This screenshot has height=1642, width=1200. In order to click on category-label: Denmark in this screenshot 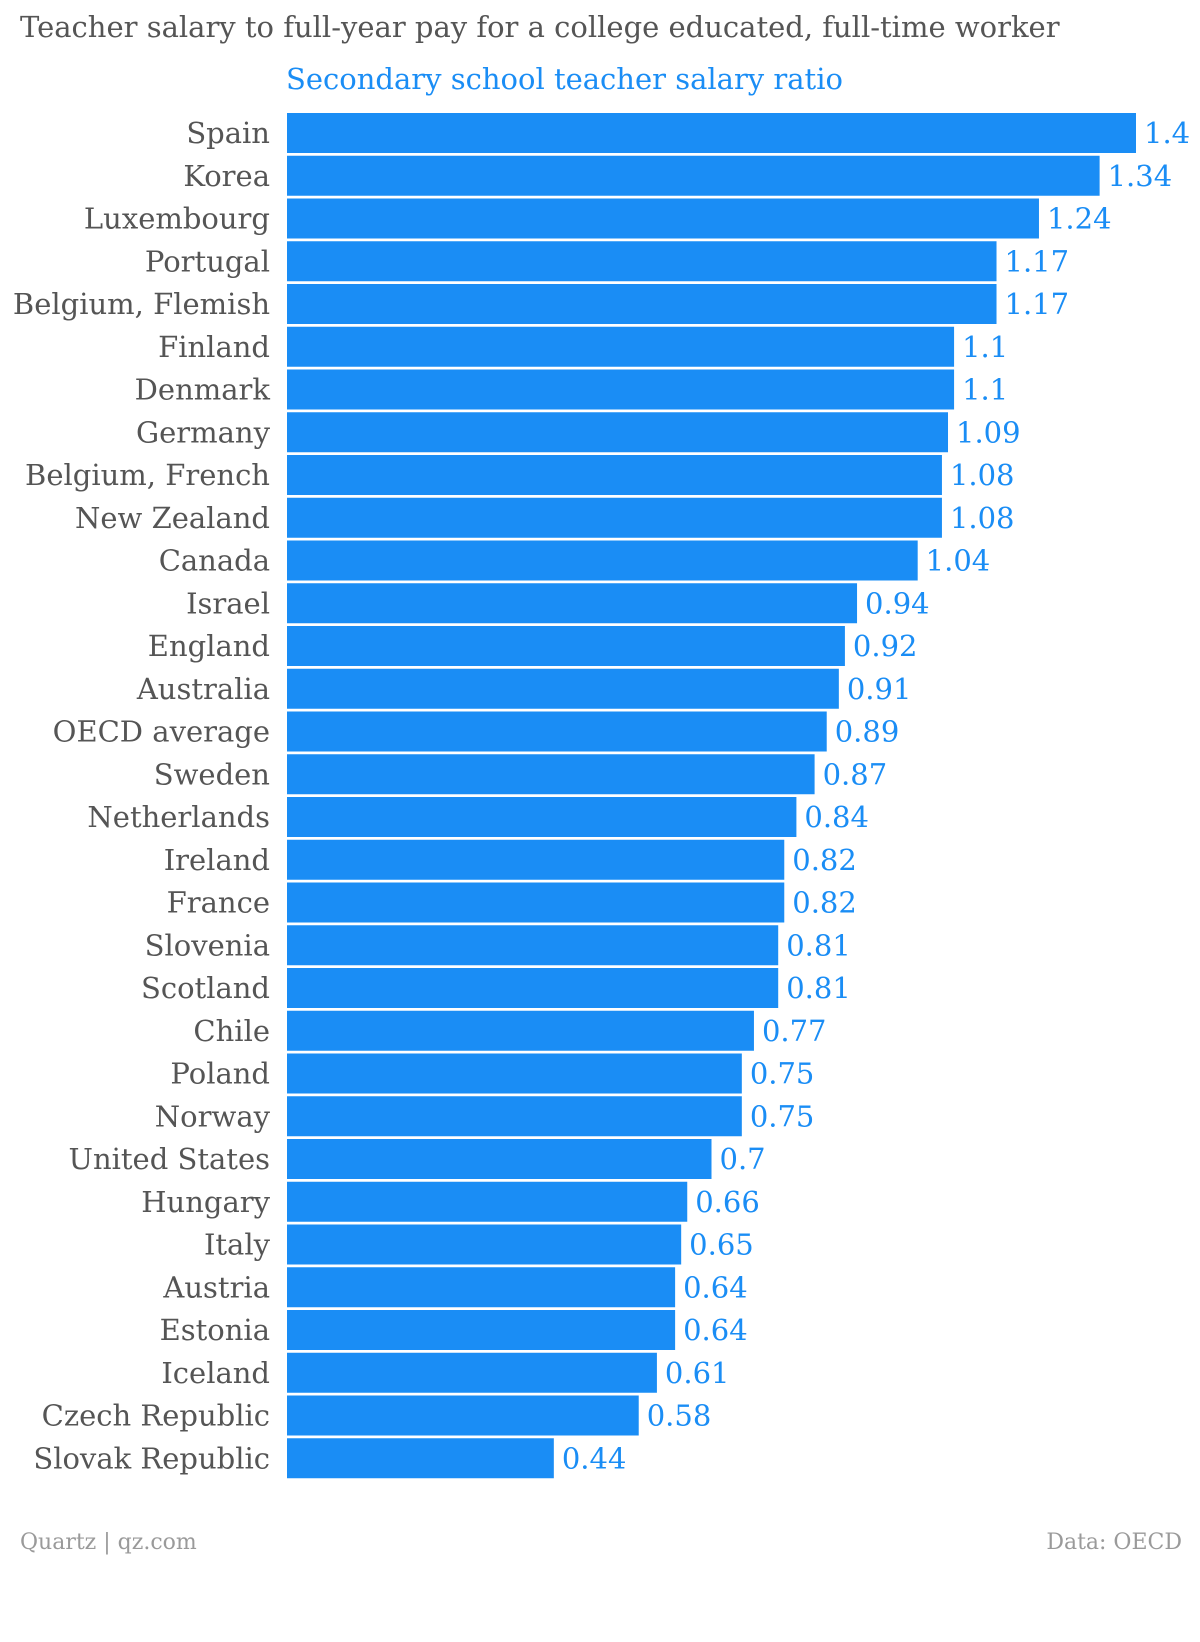, I will do `click(203, 390)`.